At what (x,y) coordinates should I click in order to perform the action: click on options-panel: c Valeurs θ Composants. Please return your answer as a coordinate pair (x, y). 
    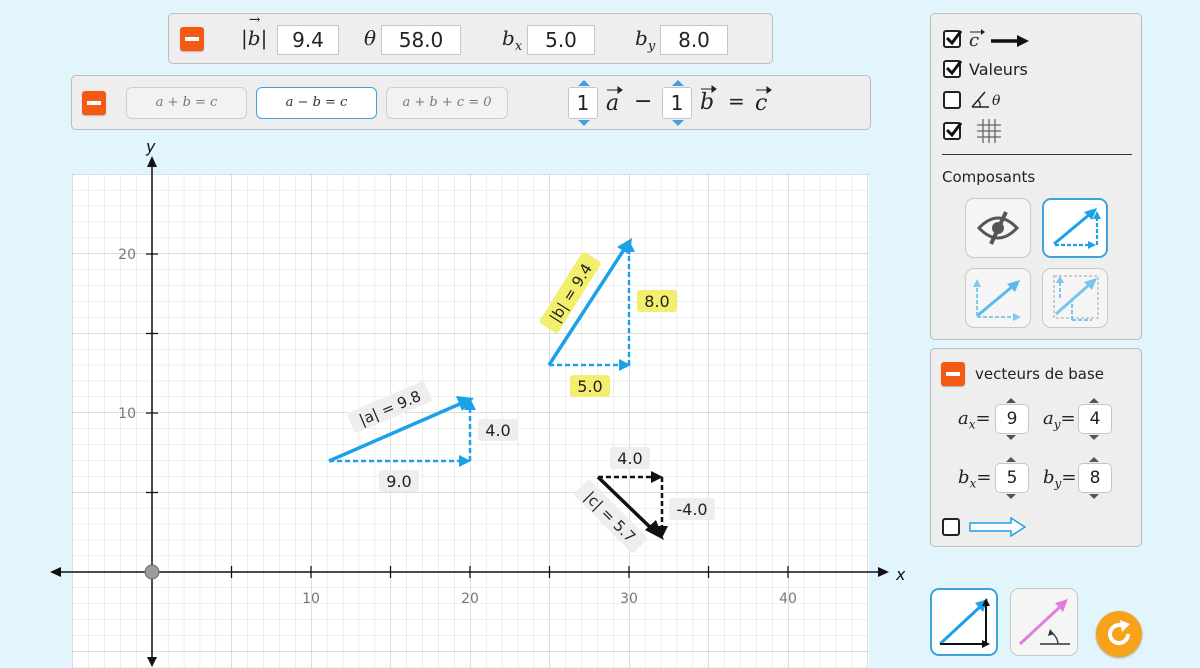
    Looking at the image, I should click on (1036, 176).